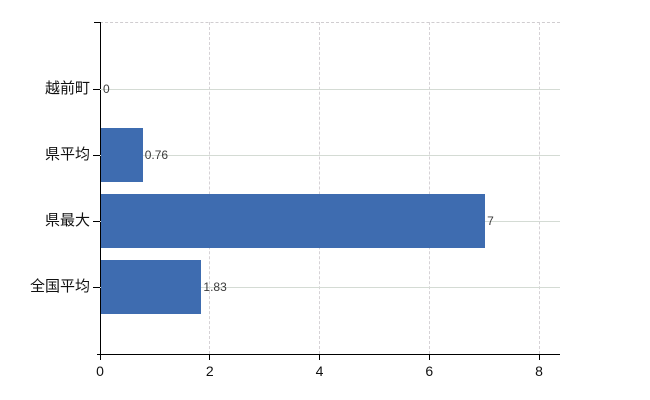 This screenshot has width=650, height=400. What do you see at coordinates (67, 88) in the screenshot?
I see `y-axis-category-label: 越前町` at bounding box center [67, 88].